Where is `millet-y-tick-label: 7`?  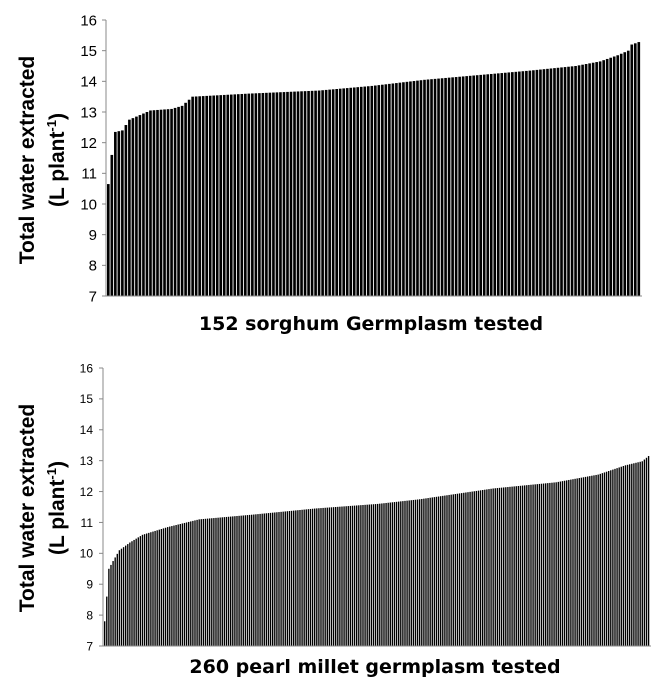 millet-y-tick-label: 7 is located at coordinates (89, 646).